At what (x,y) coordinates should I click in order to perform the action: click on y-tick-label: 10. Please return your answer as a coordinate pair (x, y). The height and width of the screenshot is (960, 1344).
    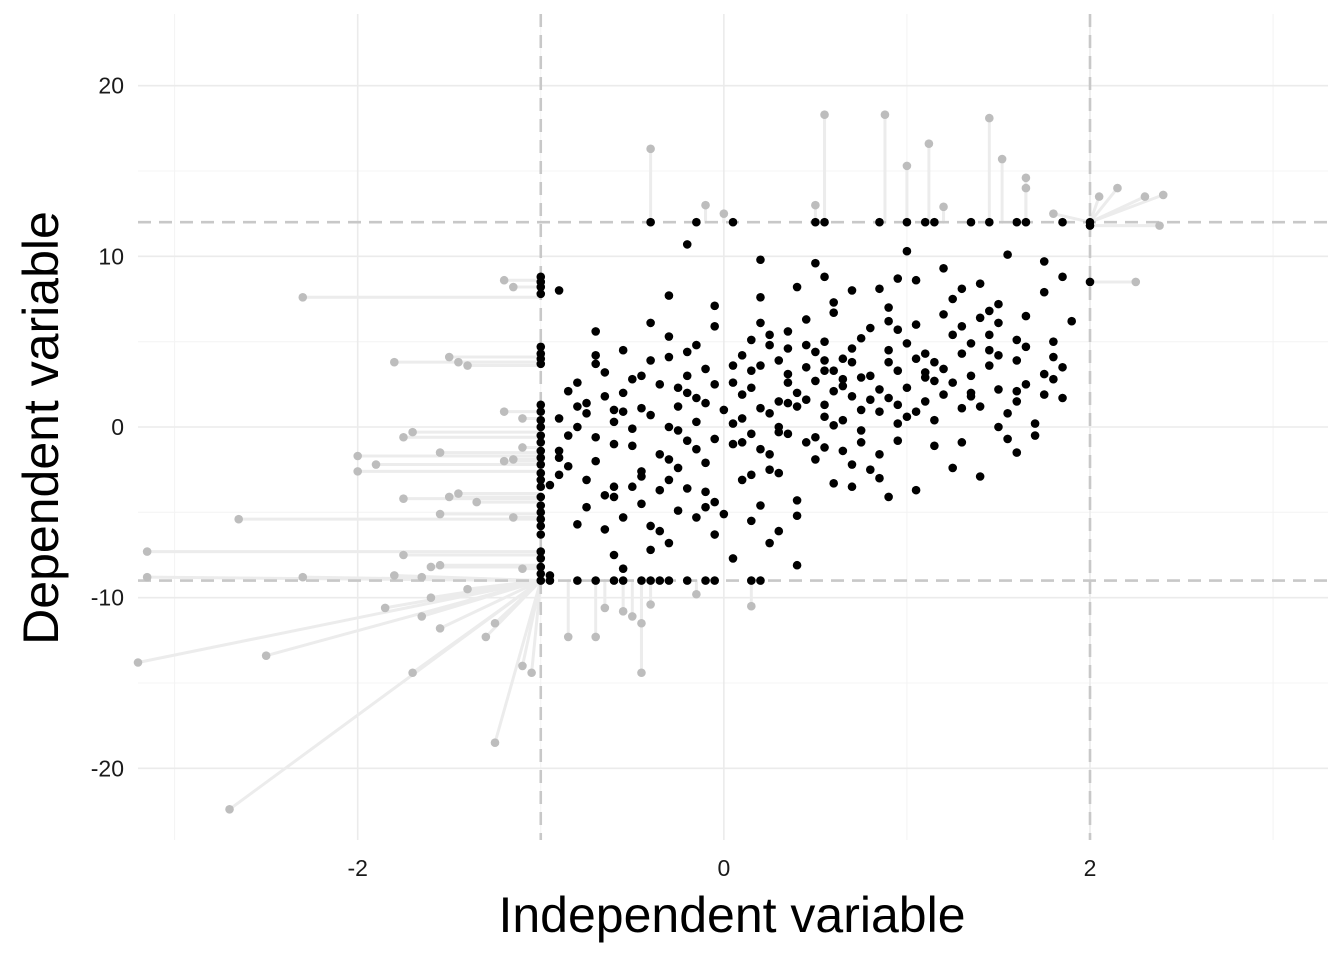
    Looking at the image, I should click on (111, 256).